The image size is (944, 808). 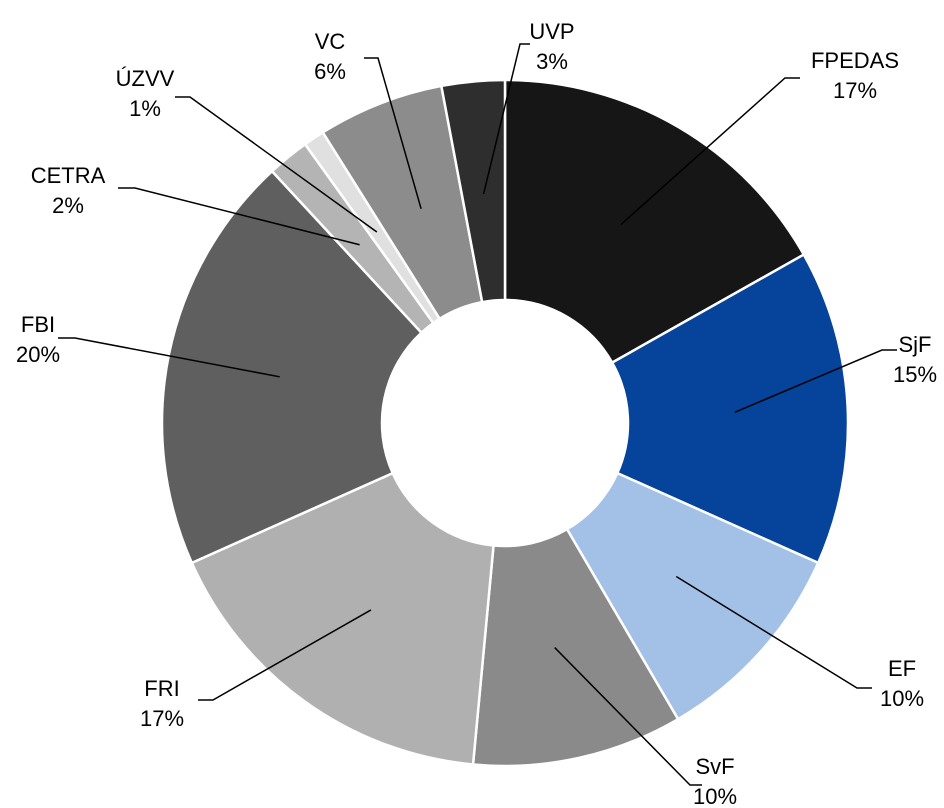 I want to click on value-label: 3%, so click(x=552, y=61).